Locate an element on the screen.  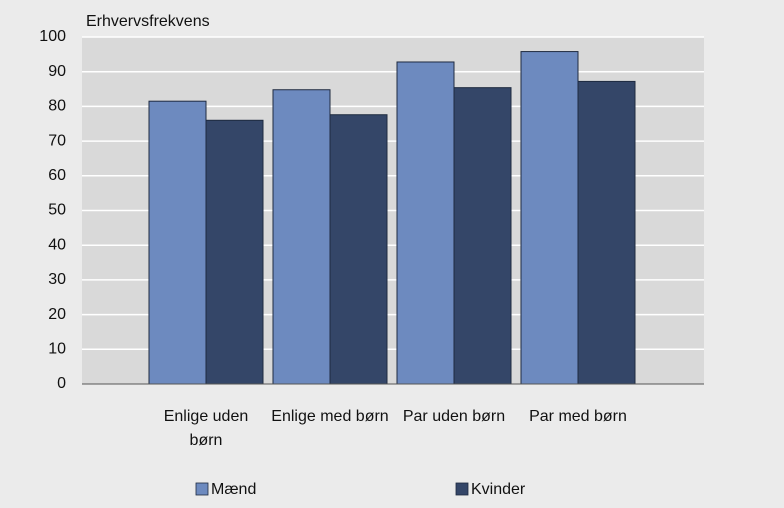
y-tick-label: 80 is located at coordinates (57, 106).